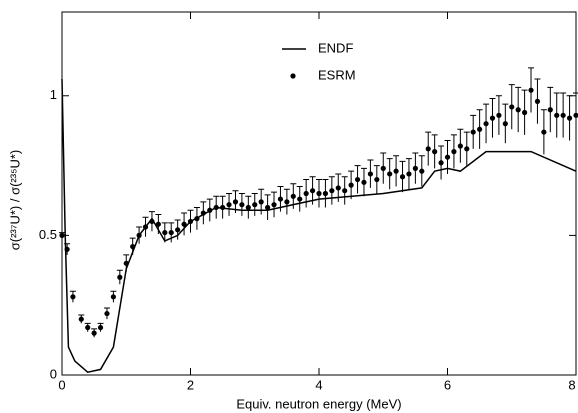 This screenshot has height=413, width=578. Describe the element at coordinates (447, 384) in the screenshot. I see `x-tick-label: 6` at that location.